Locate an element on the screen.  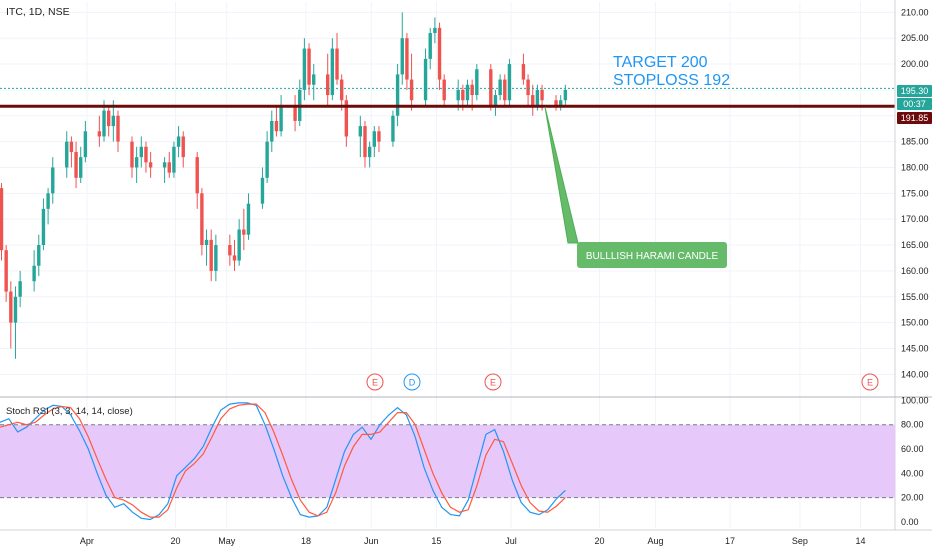
time-tick-label: 17 is located at coordinates (730, 541).